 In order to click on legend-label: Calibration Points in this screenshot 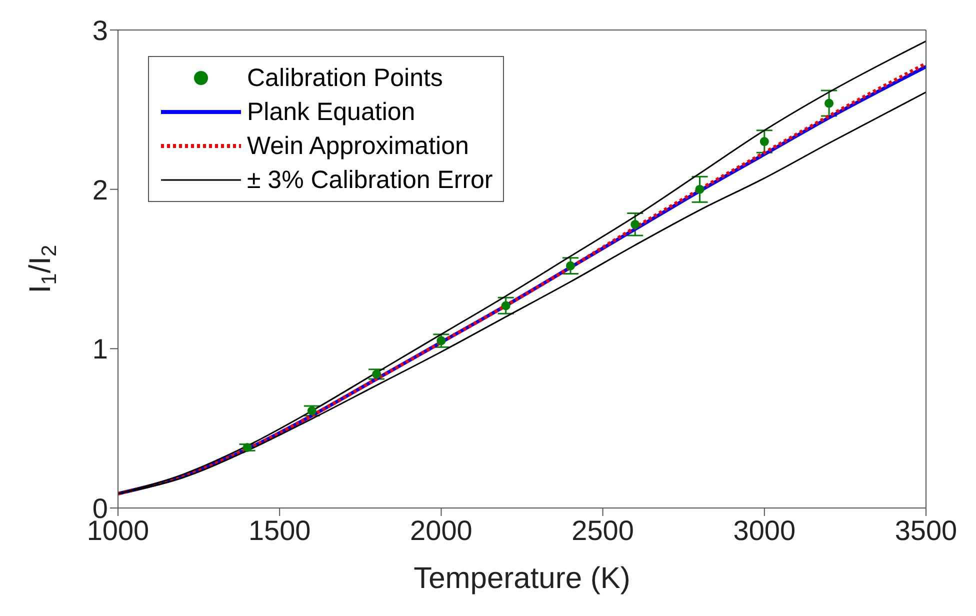, I will do `click(345, 78)`.